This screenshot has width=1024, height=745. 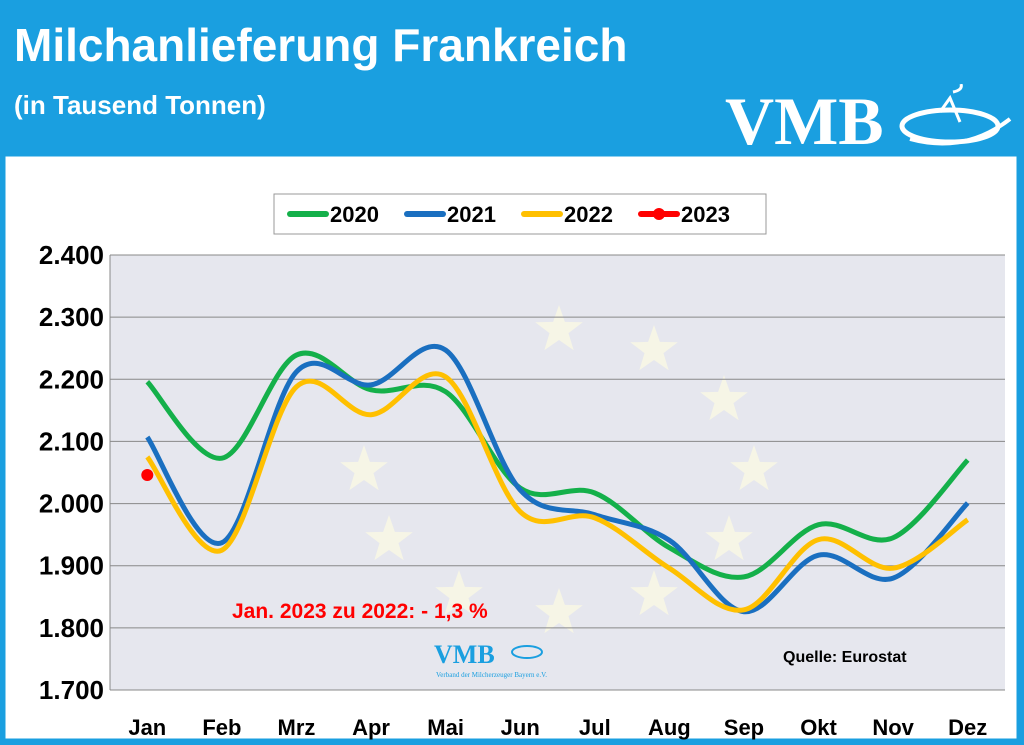 I want to click on y-tick-label: 2.200, so click(x=71, y=379).